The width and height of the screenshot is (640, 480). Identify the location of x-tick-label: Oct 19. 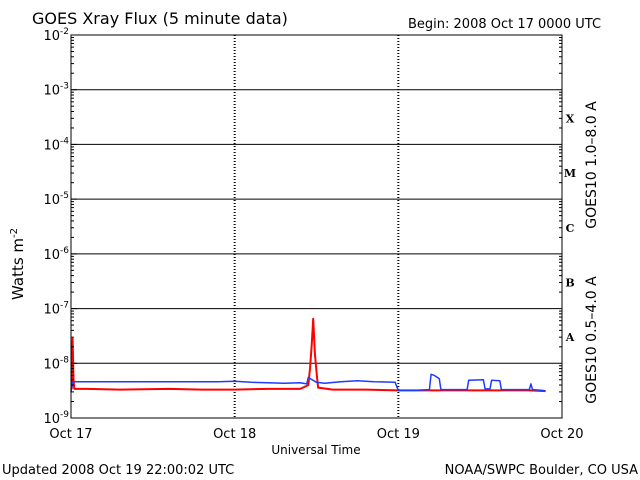
(398, 434).